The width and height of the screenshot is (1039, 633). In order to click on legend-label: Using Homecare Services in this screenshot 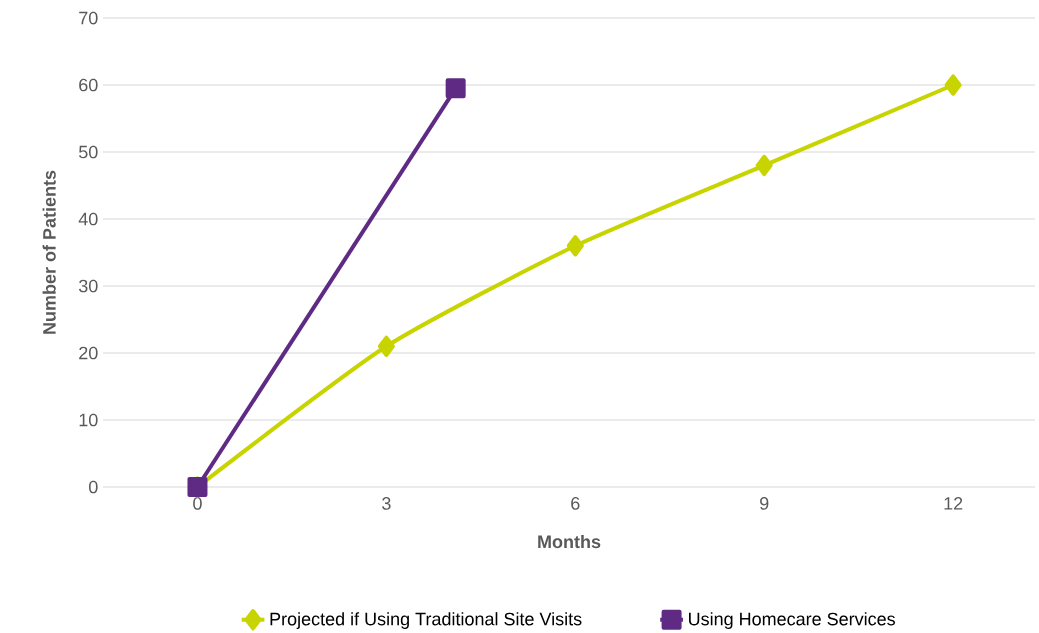, I will do `click(792, 621)`.